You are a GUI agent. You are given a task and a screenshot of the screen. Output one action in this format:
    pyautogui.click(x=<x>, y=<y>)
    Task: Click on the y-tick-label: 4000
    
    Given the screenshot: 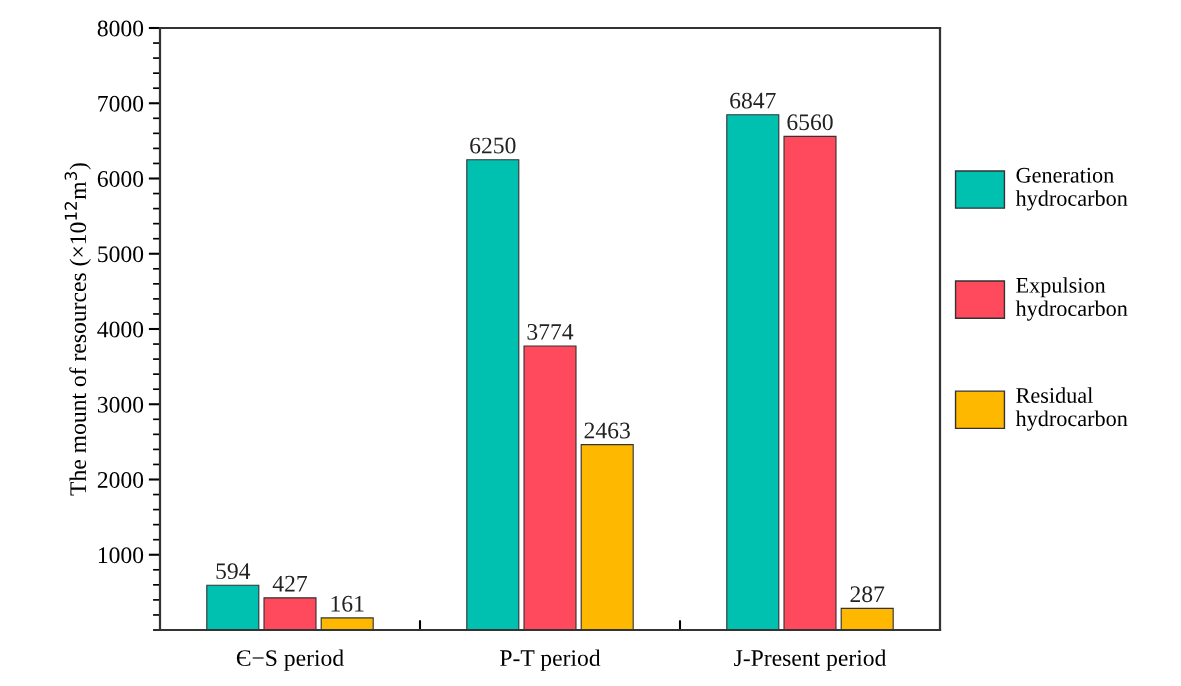 What is the action you would take?
    pyautogui.click(x=120, y=329)
    